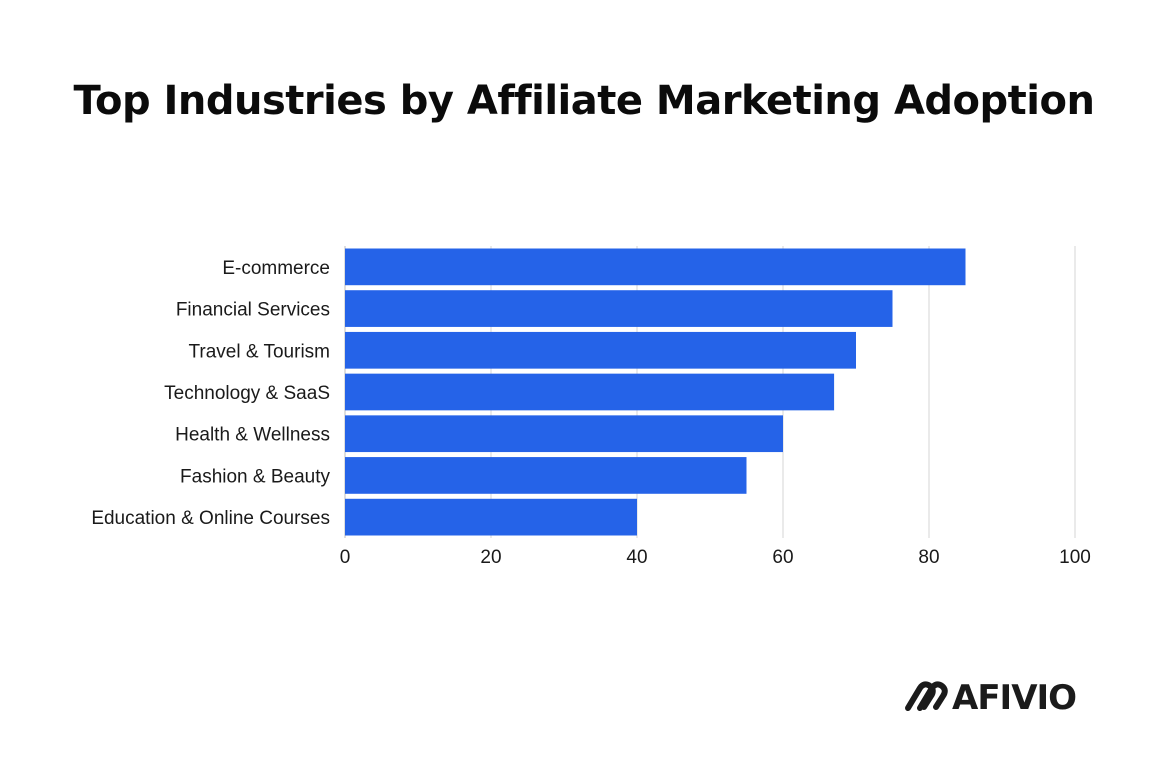  I want to click on brand-logo: AFIVIO, so click(989, 698).